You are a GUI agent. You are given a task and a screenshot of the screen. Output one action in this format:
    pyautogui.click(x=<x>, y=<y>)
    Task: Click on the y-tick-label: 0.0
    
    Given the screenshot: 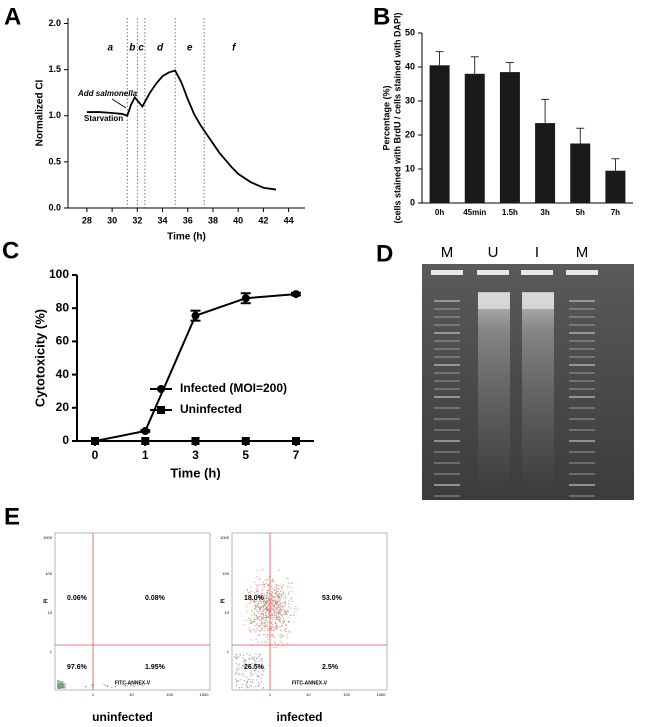 What is the action you would take?
    pyautogui.click(x=54, y=207)
    